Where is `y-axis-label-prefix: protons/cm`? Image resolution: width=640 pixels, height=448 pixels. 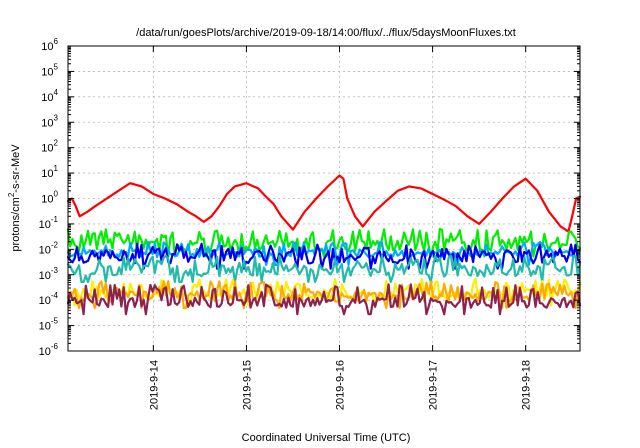
y-axis-label-prefix: protons/cm is located at coordinates (16, 224).